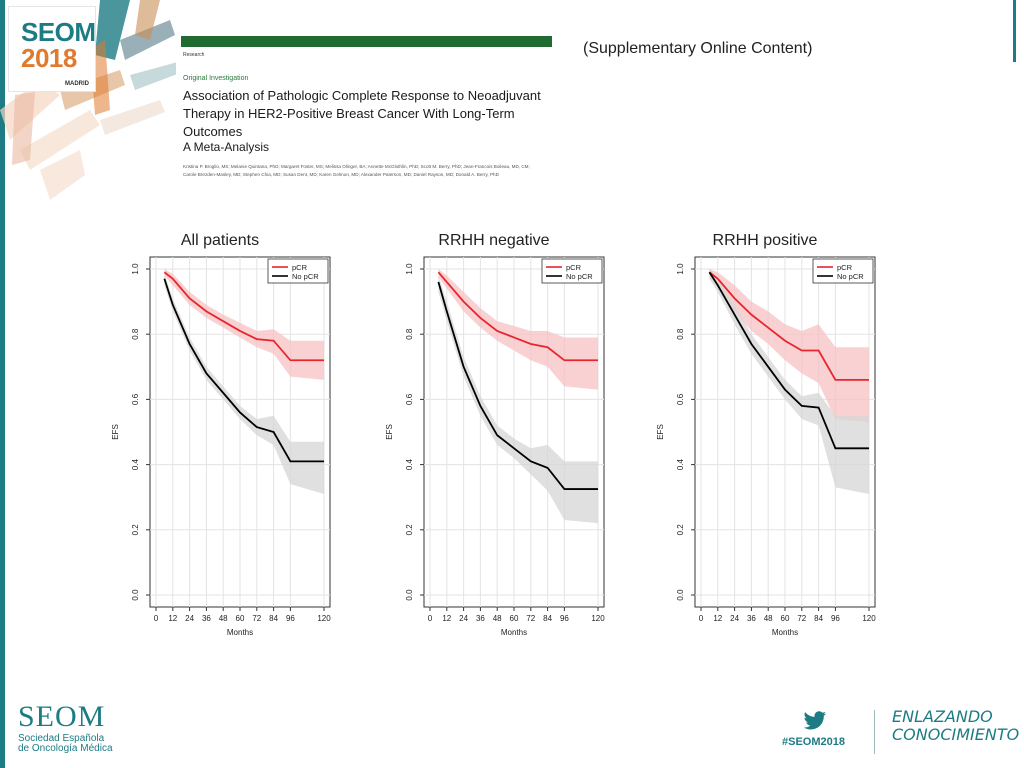 This screenshot has height=768, width=1024. What do you see at coordinates (94, 100) in the screenshot?
I see `decorative-ribbons` at bounding box center [94, 100].